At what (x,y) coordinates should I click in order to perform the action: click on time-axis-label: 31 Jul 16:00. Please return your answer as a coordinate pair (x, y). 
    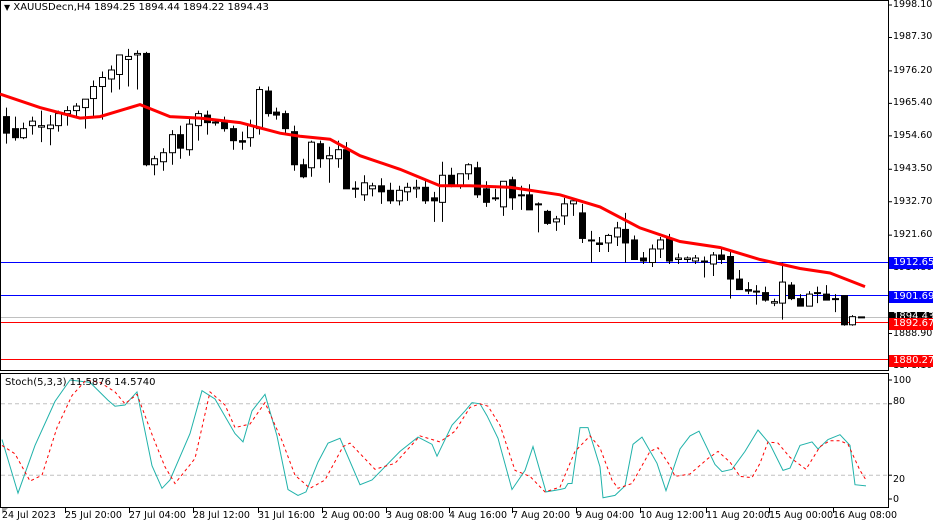
    Looking at the image, I should click on (286, 515).